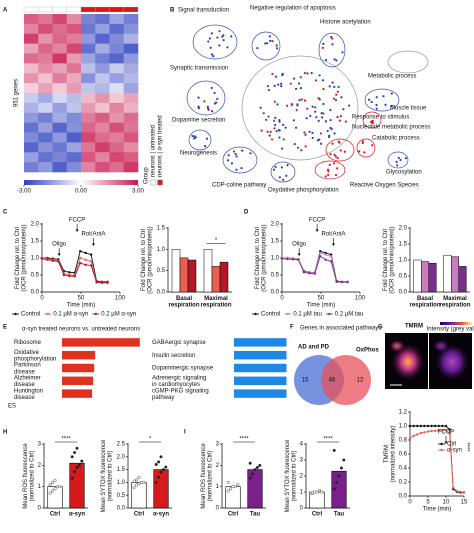 The height and width of the screenshot is (533, 474). What do you see at coordinates (360, 381) in the screenshot?
I see `set-count: 12` at bounding box center [360, 381].